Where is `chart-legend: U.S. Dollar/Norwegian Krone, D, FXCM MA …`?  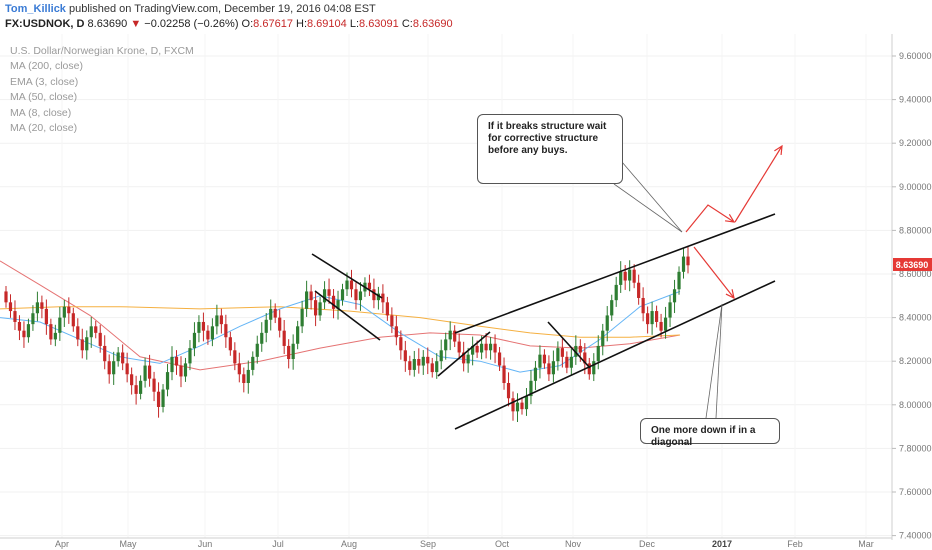
chart-legend: U.S. Dollar/Norwegian Krone, D, FXCM MA … is located at coordinates (102, 90).